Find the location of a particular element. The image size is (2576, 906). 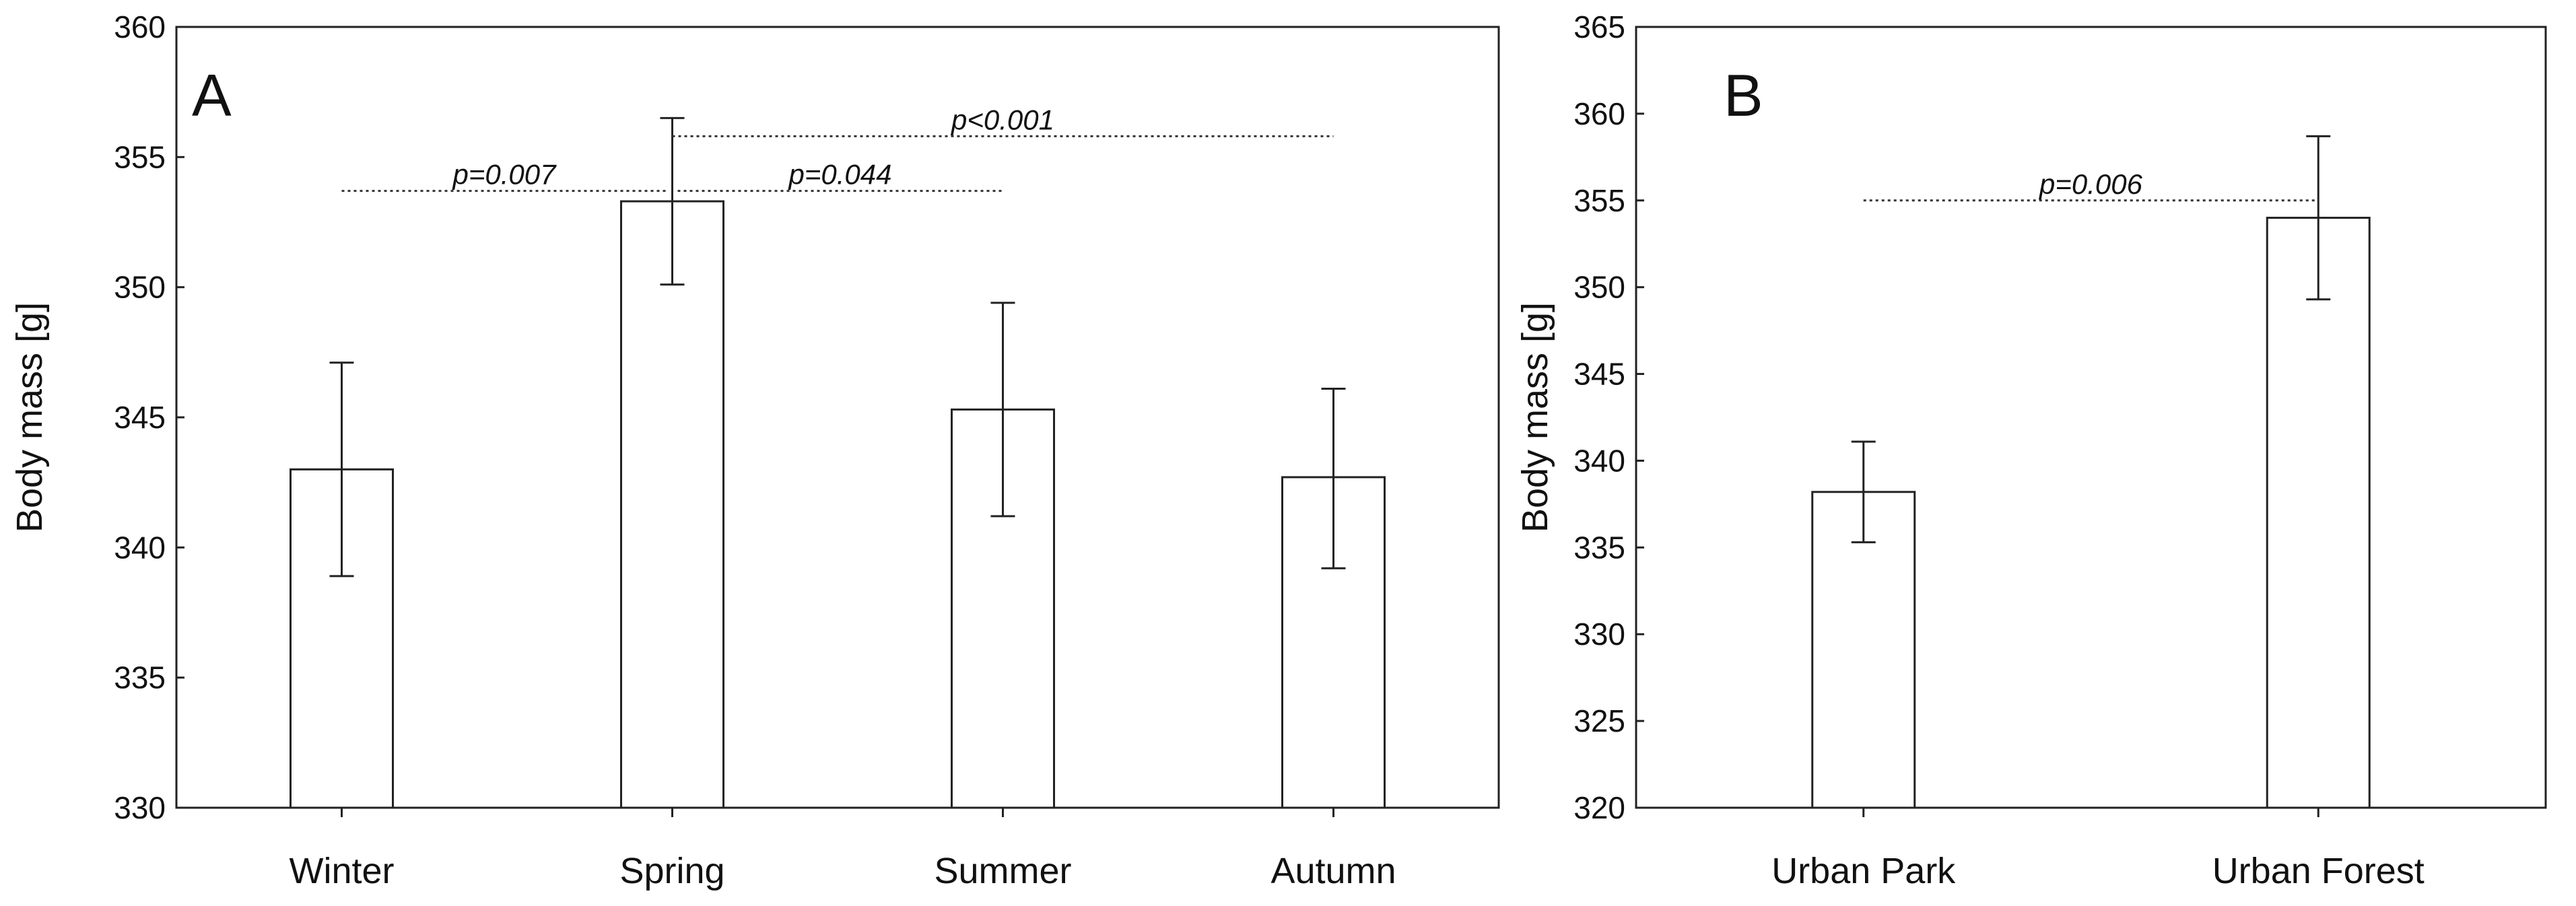

bar-urban-forest is located at coordinates (2318, 513).